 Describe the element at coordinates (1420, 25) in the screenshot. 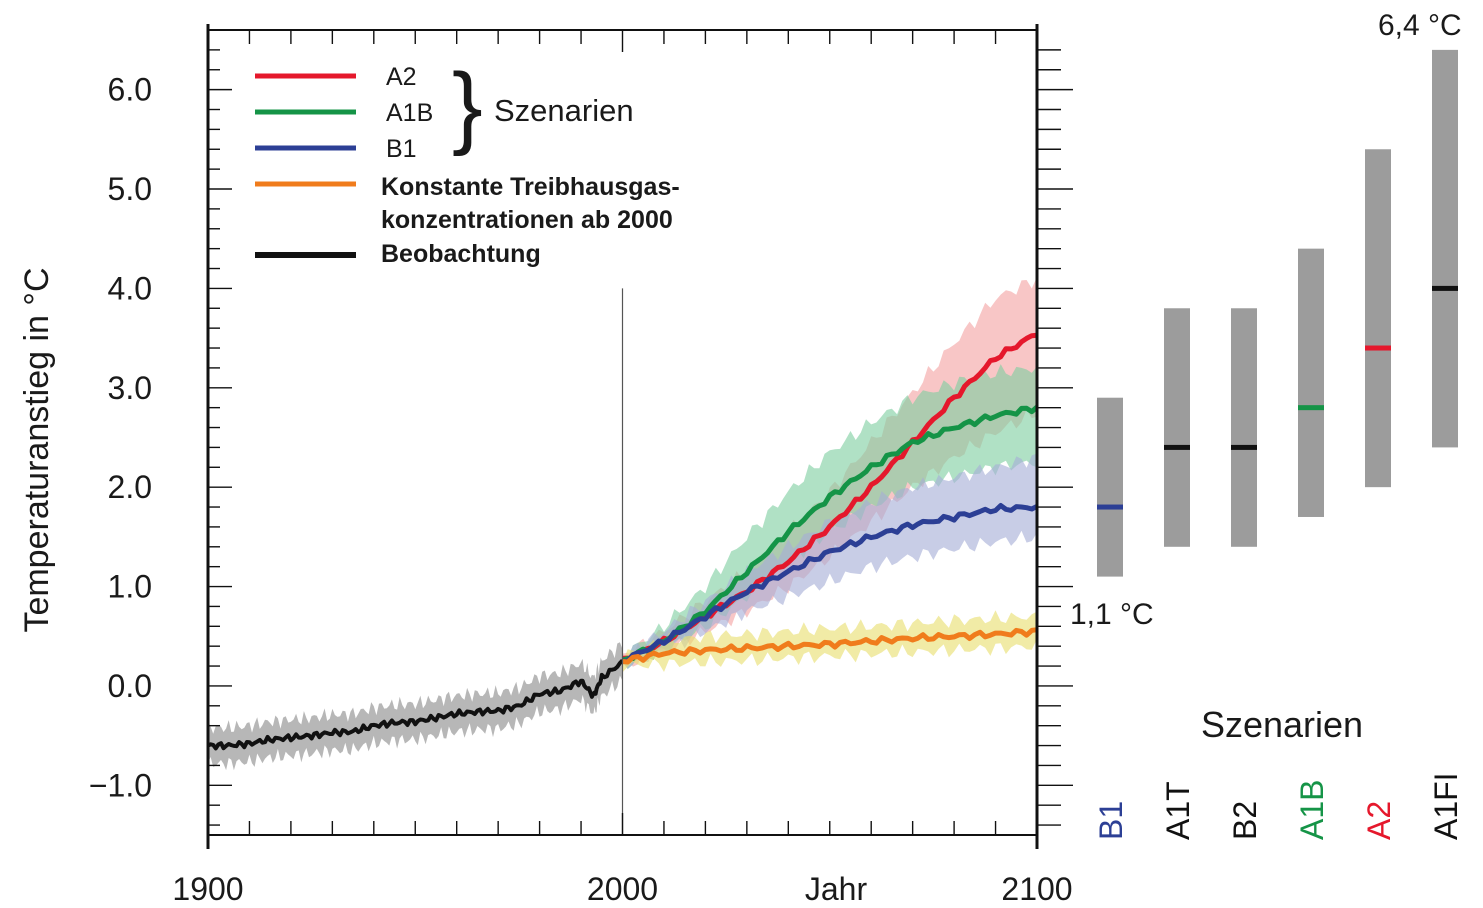

I see `range-annotation-high: 6,4 °C` at that location.